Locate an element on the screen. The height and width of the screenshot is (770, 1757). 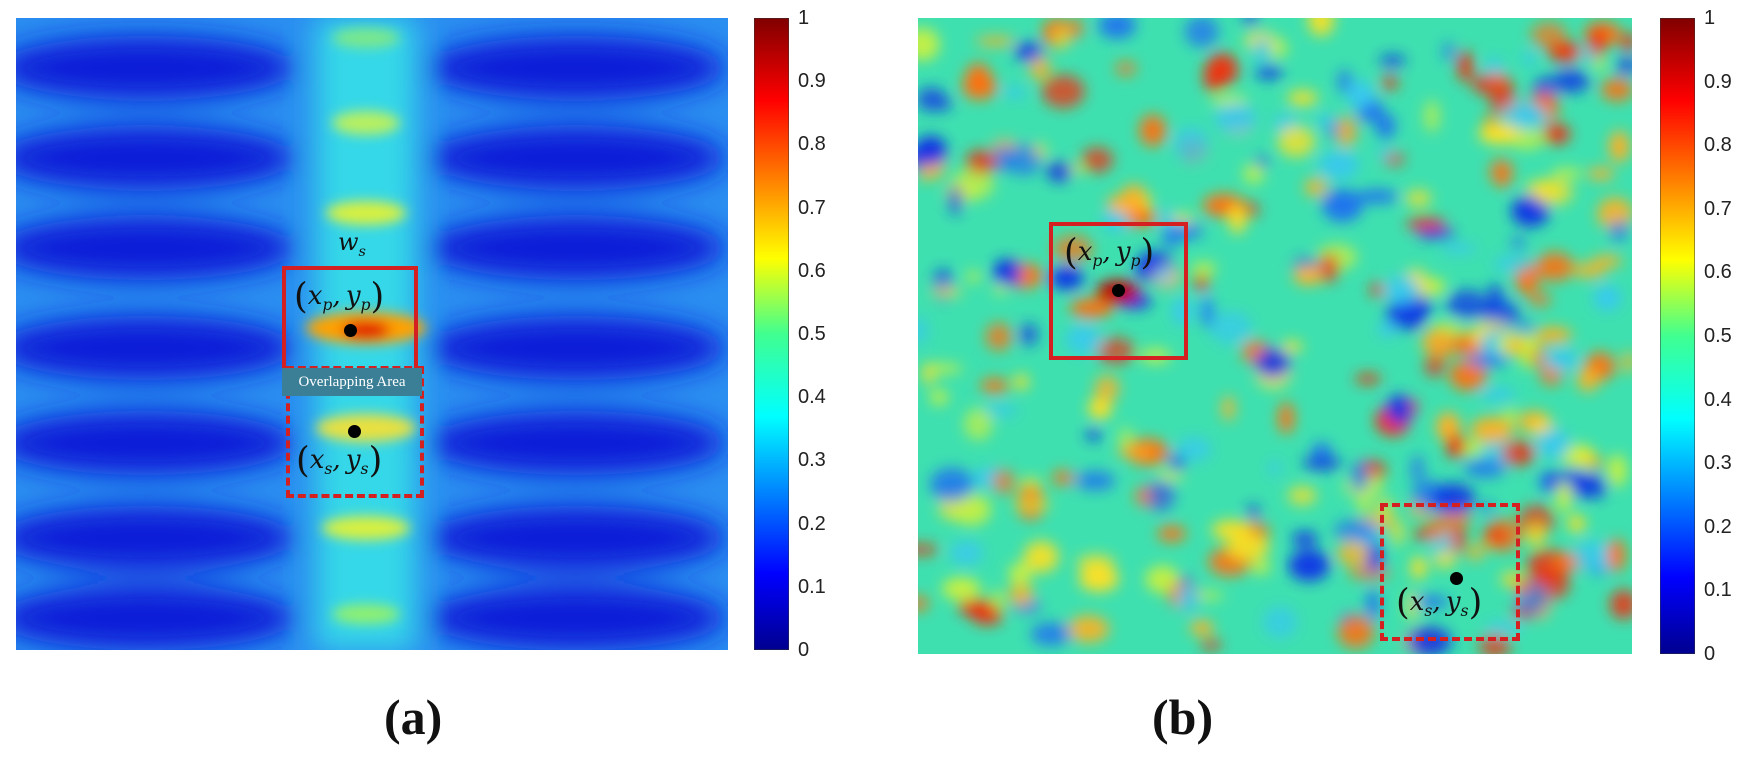
colorbar-tick-label: 1 is located at coordinates (1710, 18).